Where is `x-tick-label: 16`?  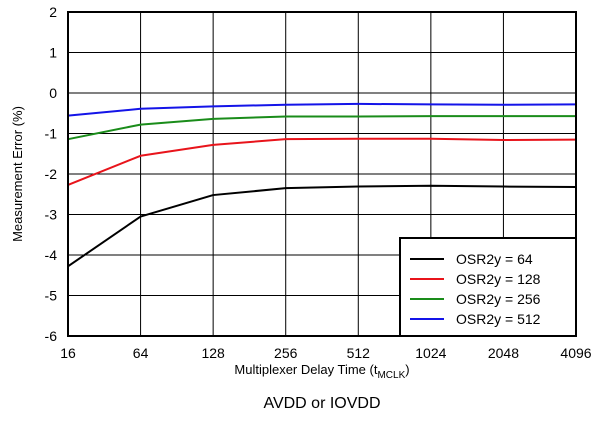 x-tick-label: 16 is located at coordinates (68, 353).